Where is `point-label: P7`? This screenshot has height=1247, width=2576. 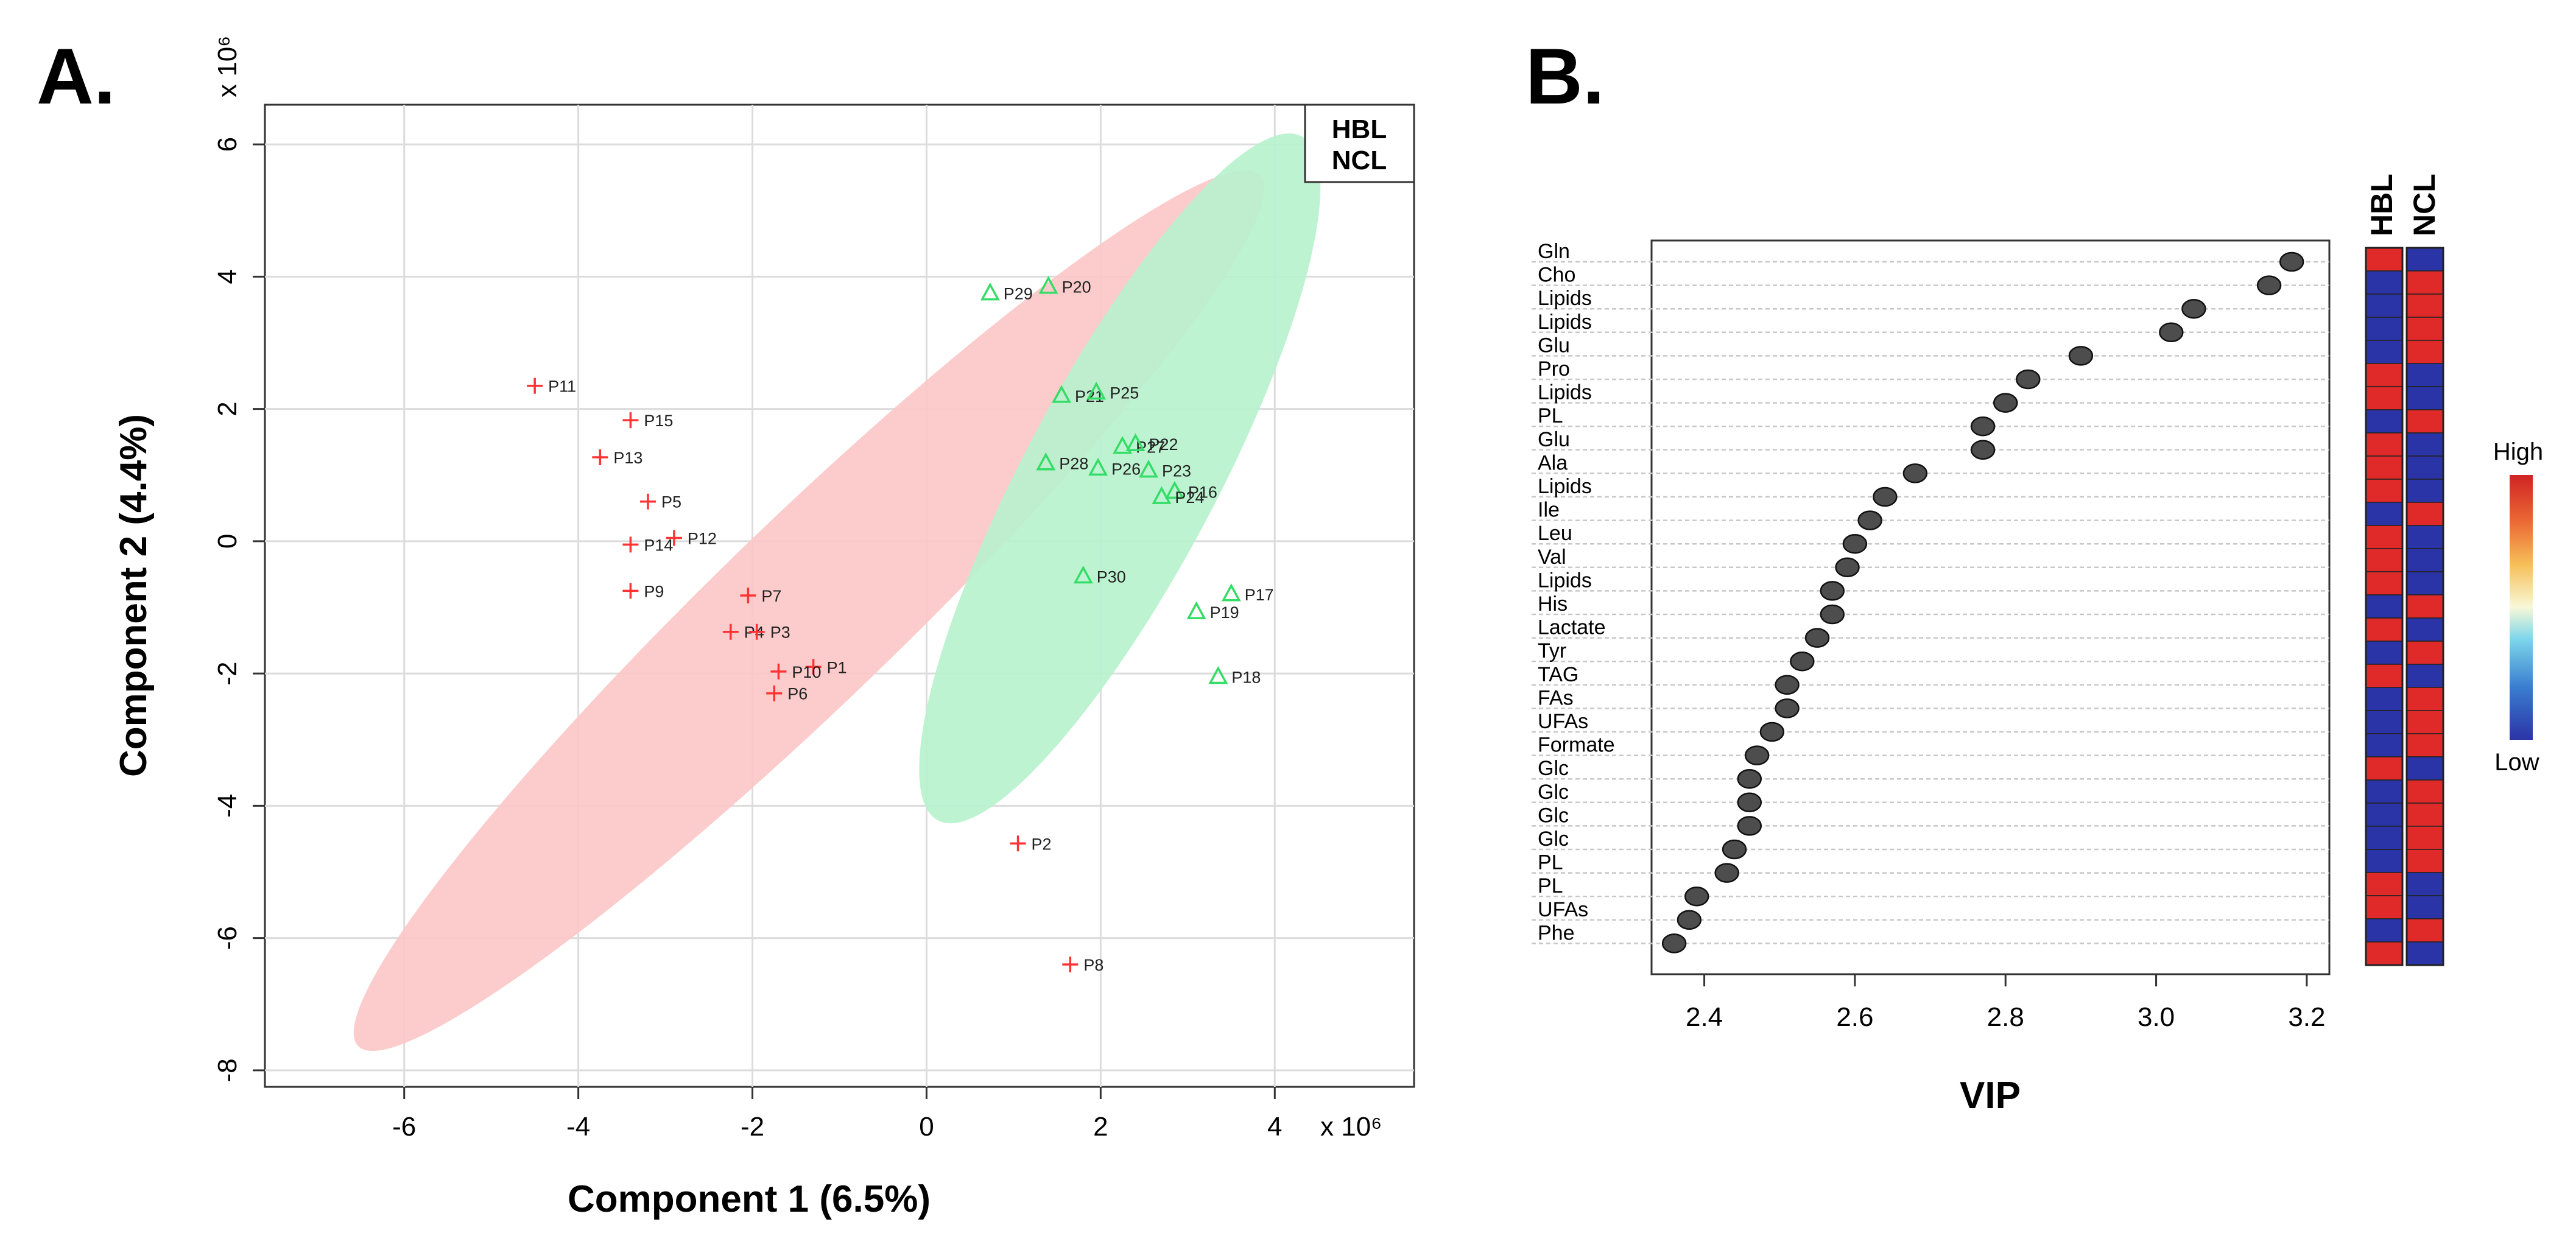 point-label: P7 is located at coordinates (771, 596).